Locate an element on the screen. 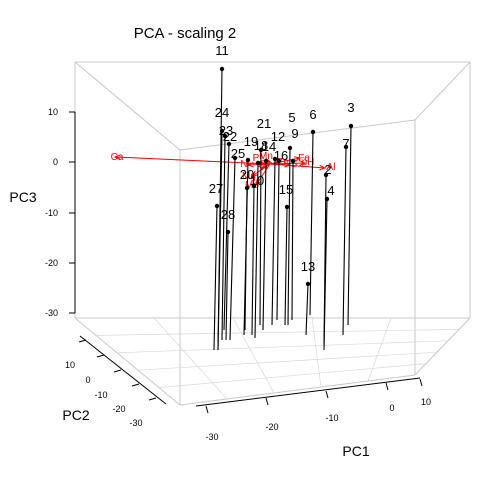 The width and height of the screenshot is (490, 490). x-axis-title: PC1 is located at coordinates (355, 451).